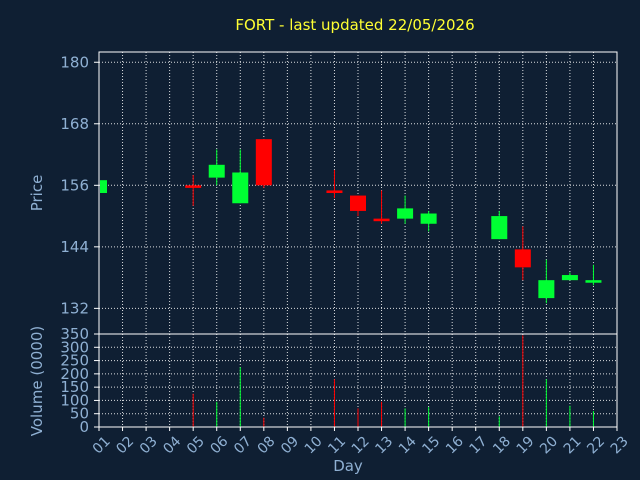  What do you see at coordinates (361, 445) in the screenshot?
I see `x-tick-label: 12` at bounding box center [361, 445].